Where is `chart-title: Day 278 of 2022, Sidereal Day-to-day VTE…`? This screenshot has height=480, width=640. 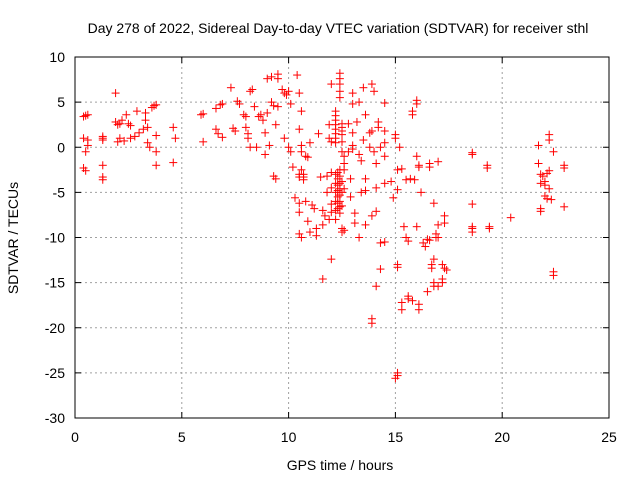
chart-title: Day 278 of 2022, Sidereal Day-to-day VTE… is located at coordinates (338, 28).